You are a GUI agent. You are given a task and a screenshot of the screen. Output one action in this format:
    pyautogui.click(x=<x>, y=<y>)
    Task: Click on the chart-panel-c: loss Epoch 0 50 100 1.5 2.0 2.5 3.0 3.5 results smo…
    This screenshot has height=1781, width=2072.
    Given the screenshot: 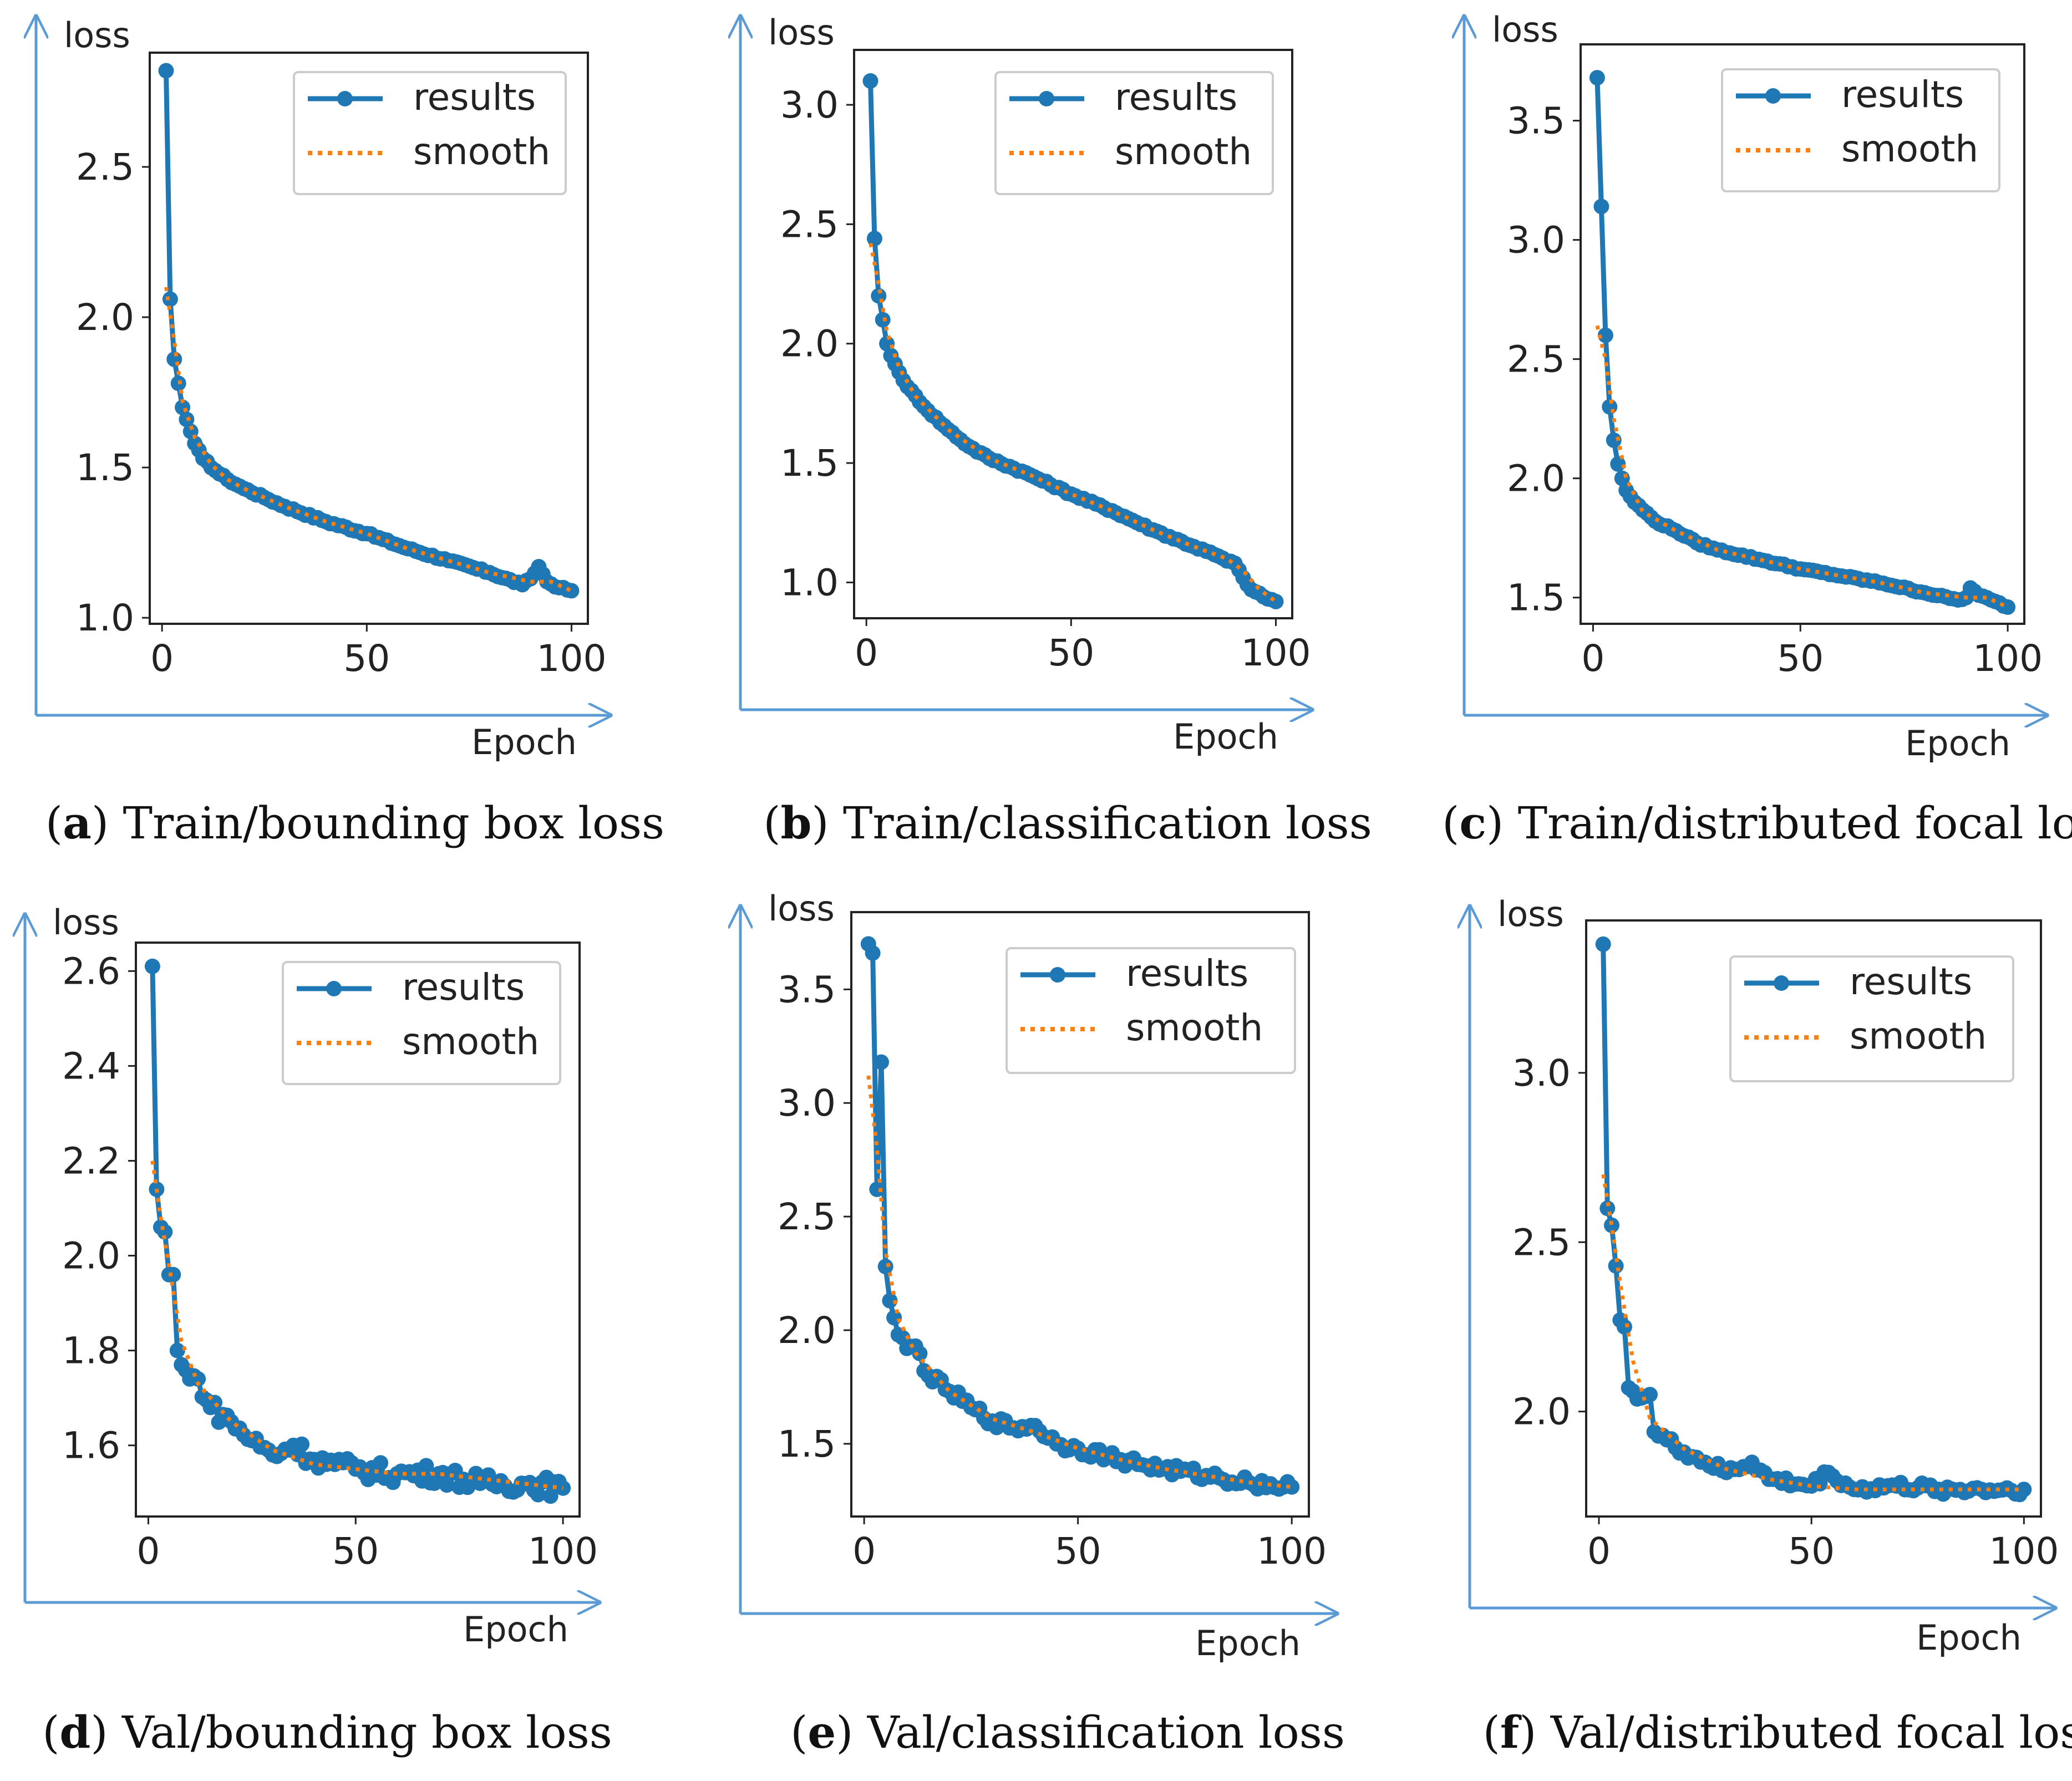 What is the action you would take?
    pyautogui.click(x=1757, y=429)
    